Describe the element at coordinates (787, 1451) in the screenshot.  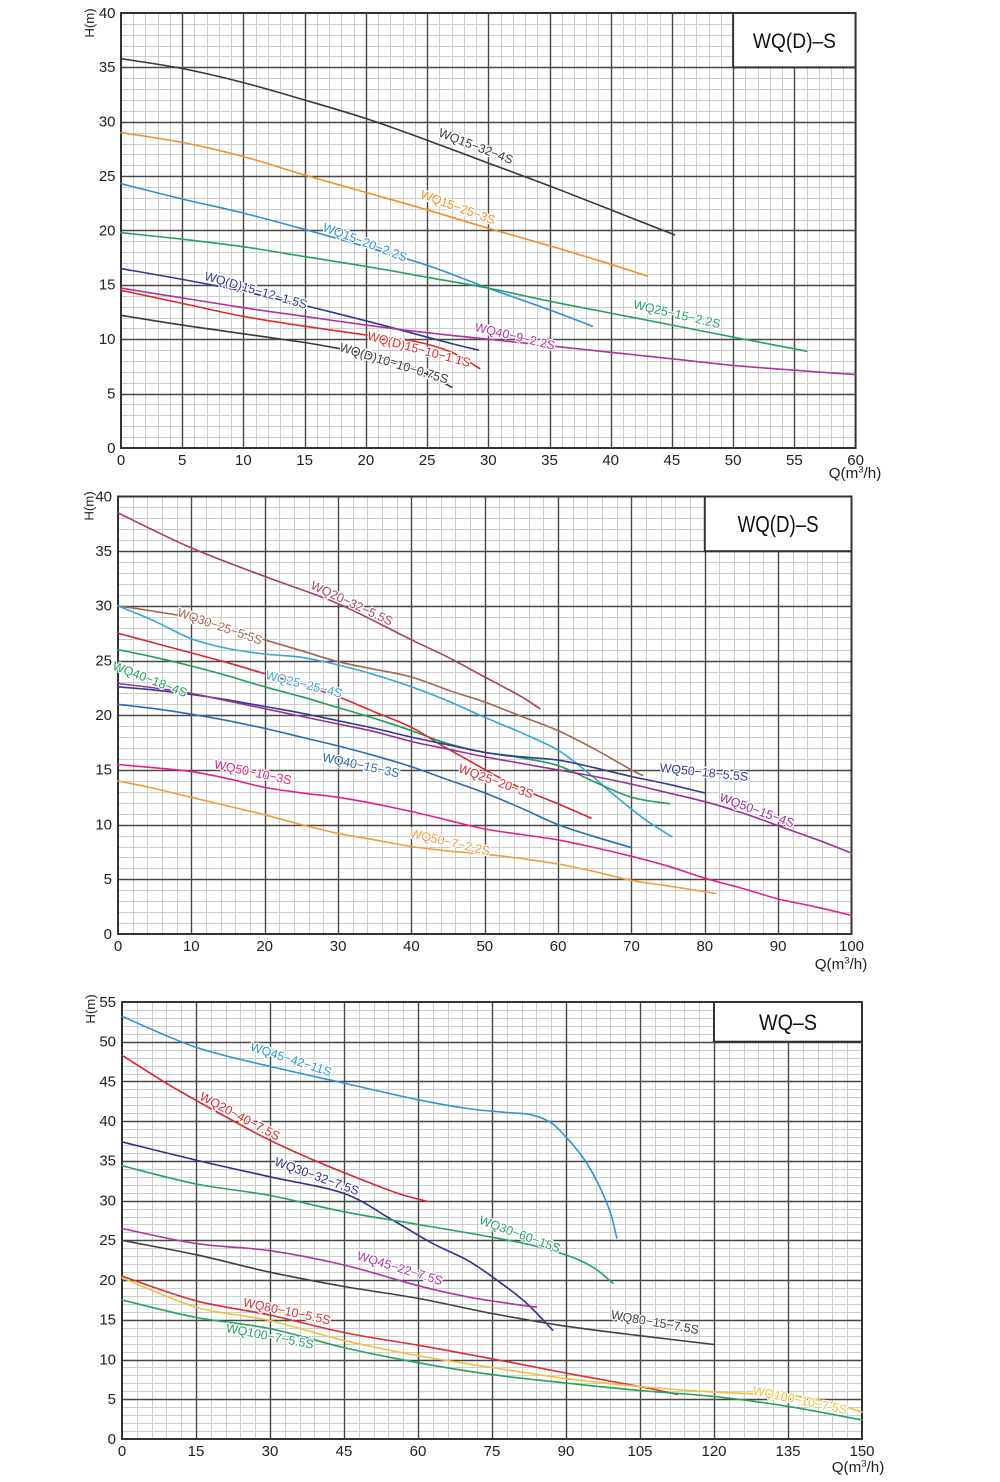
I see `svg-text: 135` at that location.